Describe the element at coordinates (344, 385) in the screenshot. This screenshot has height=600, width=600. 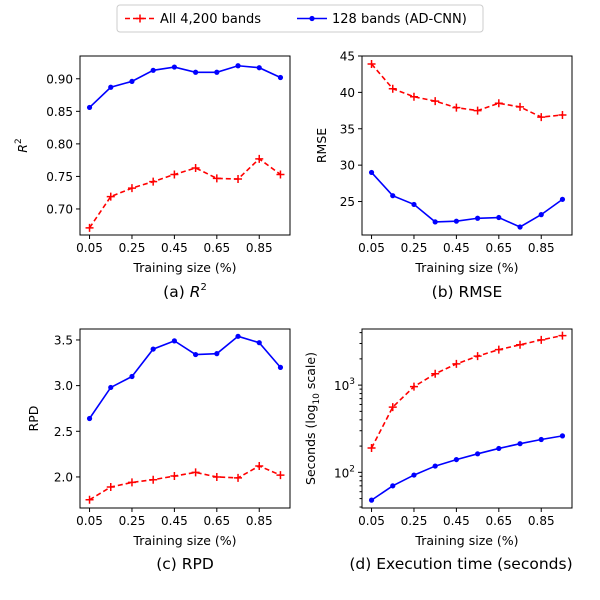
I see `y-tick-label: 10³` at that location.